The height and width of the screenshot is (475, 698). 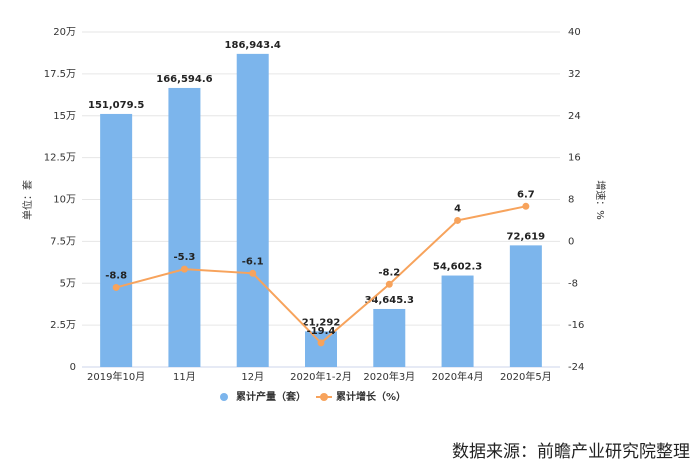 I want to click on value-label: -8.2, so click(x=389, y=272).